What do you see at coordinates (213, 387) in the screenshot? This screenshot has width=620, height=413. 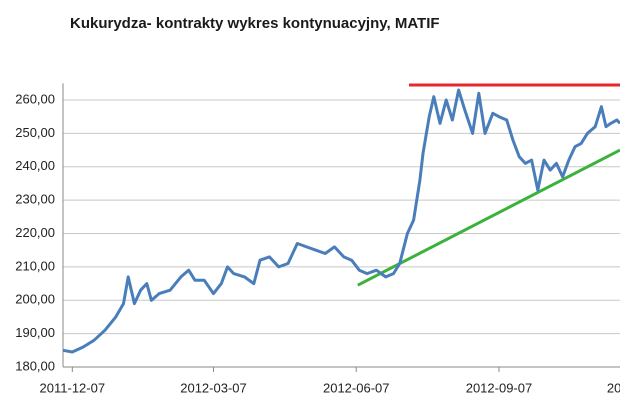 I see `x-tick-label: 2012-03-07` at bounding box center [213, 387].